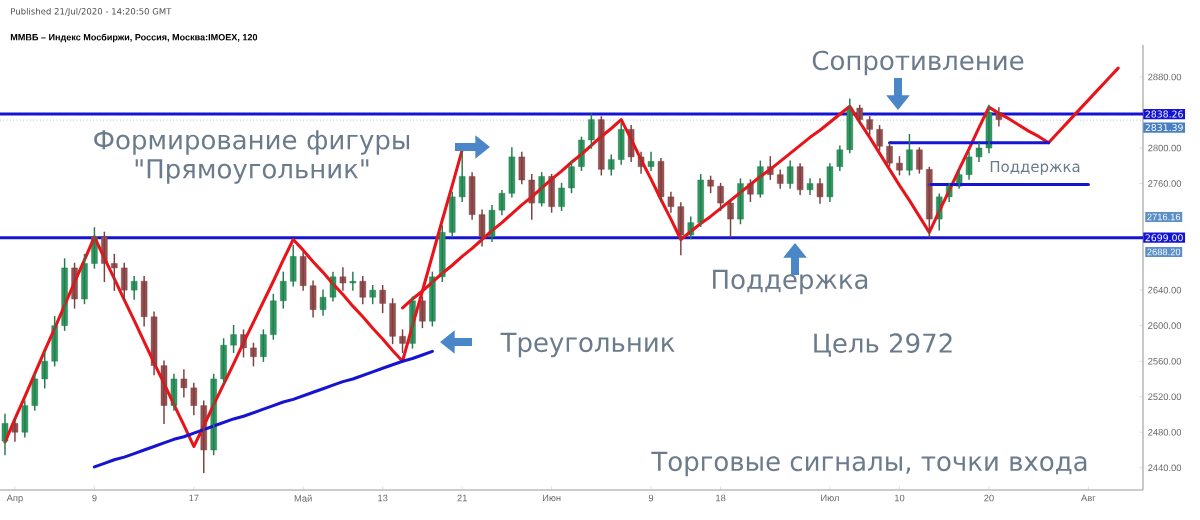 This screenshot has height=520, width=1200. I want to click on x-tick-label: Май, so click(303, 498).